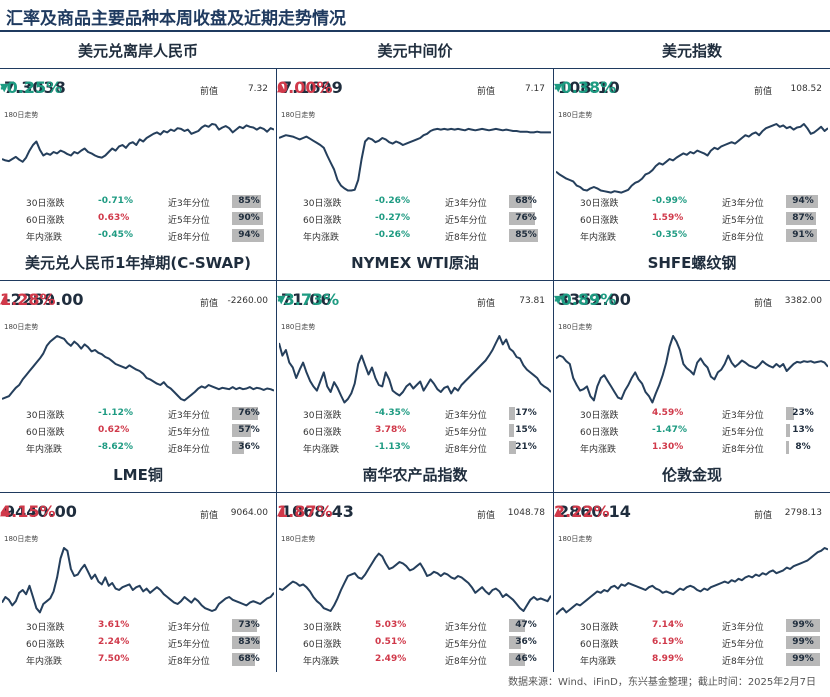  What do you see at coordinates (415, 414) in the screenshot?
I see `stats-row: 30日涨跌 -4.35% 近3年分位 17%` at bounding box center [415, 414].